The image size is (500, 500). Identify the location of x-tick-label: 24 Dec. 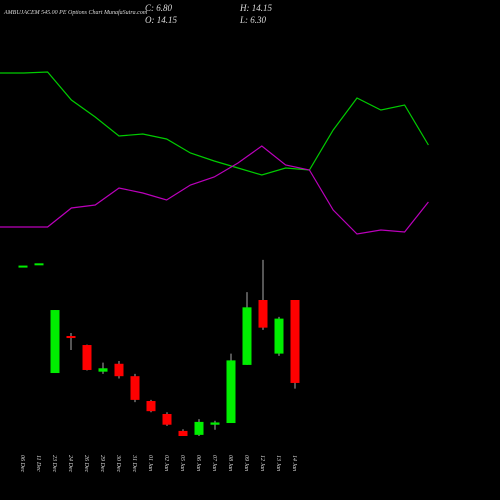
(70, 463).